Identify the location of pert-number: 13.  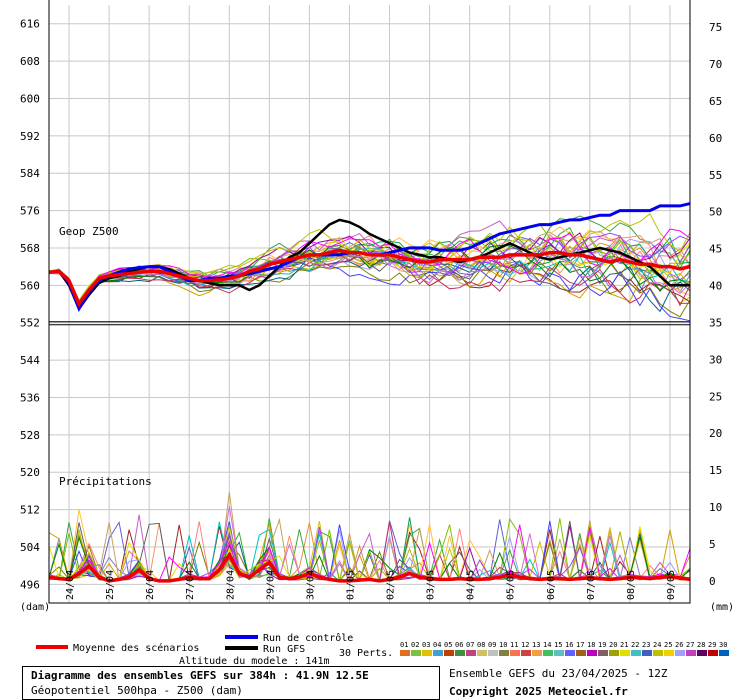
(536, 645).